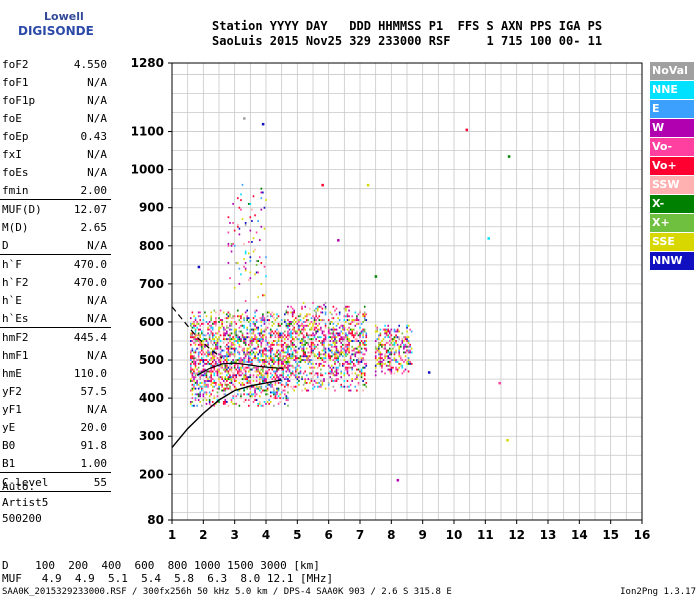 The height and width of the screenshot is (600, 700). Describe the element at coordinates (485, 535) in the screenshot. I see `x-tick-label: 11` at that location.